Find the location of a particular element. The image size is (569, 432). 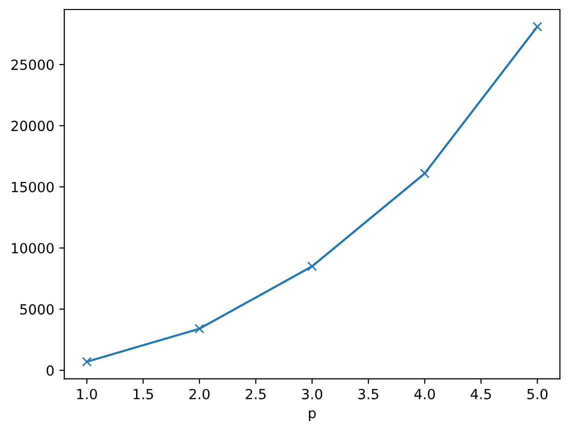

y-tick-label: 10000 is located at coordinates (33, 248).